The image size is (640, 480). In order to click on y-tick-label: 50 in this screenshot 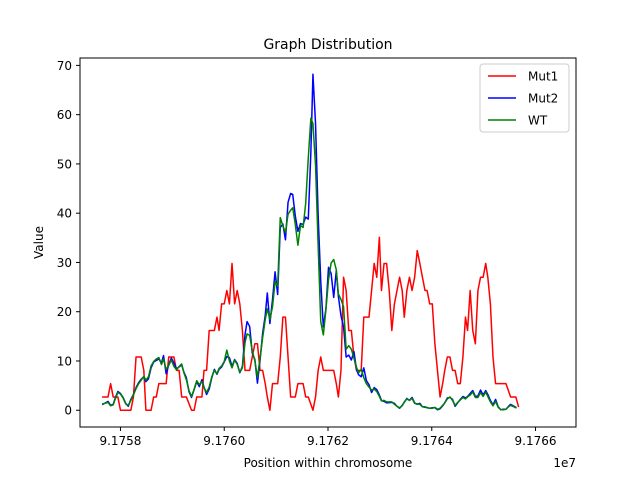, I will do `click(64, 164)`.